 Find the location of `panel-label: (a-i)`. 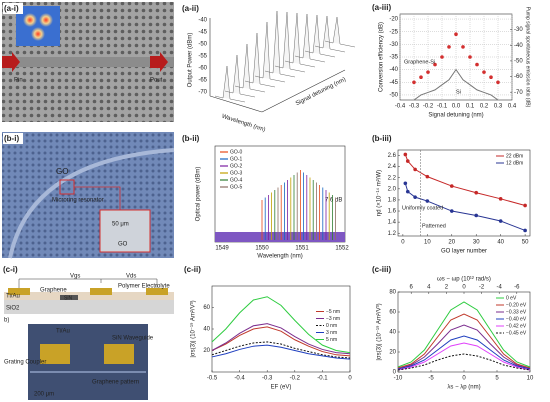

panel-label: (a-i) is located at coordinates (11, 8).